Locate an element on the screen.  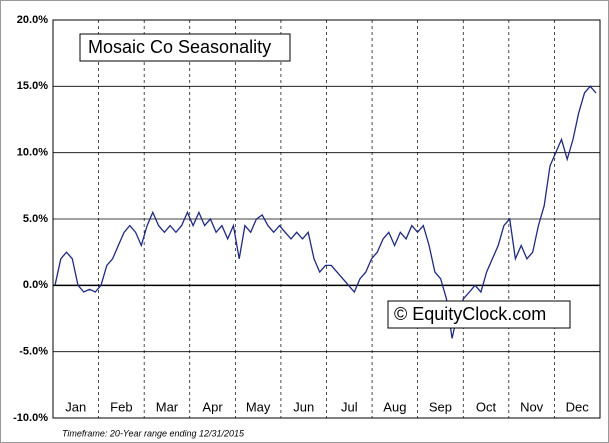
x-tick-label: Nov is located at coordinates (532, 406).